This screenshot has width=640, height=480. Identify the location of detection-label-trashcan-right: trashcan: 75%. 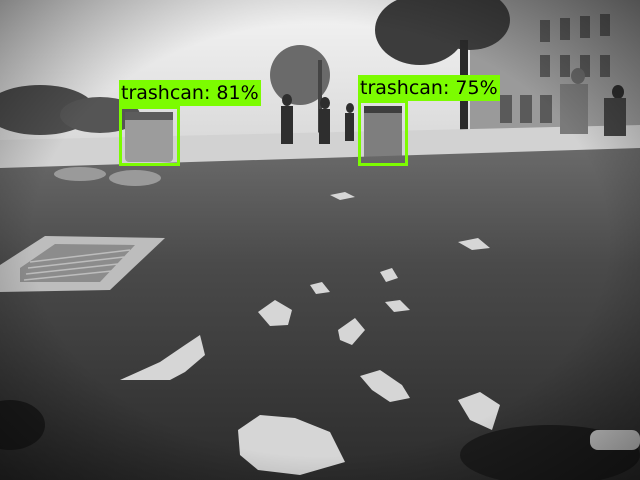
(429, 88).